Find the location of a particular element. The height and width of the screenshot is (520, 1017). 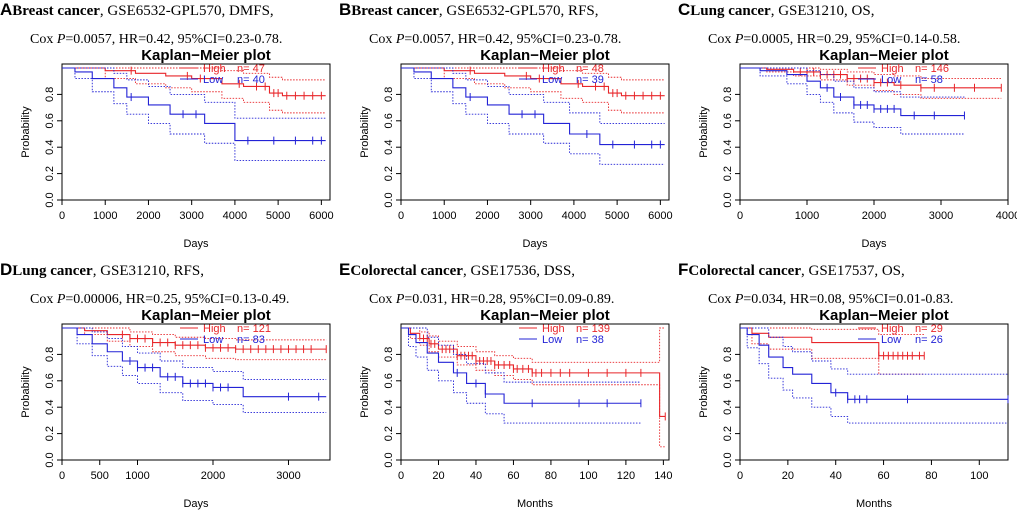

cancer-type: Colorectal cancer is located at coordinates (406, 271).